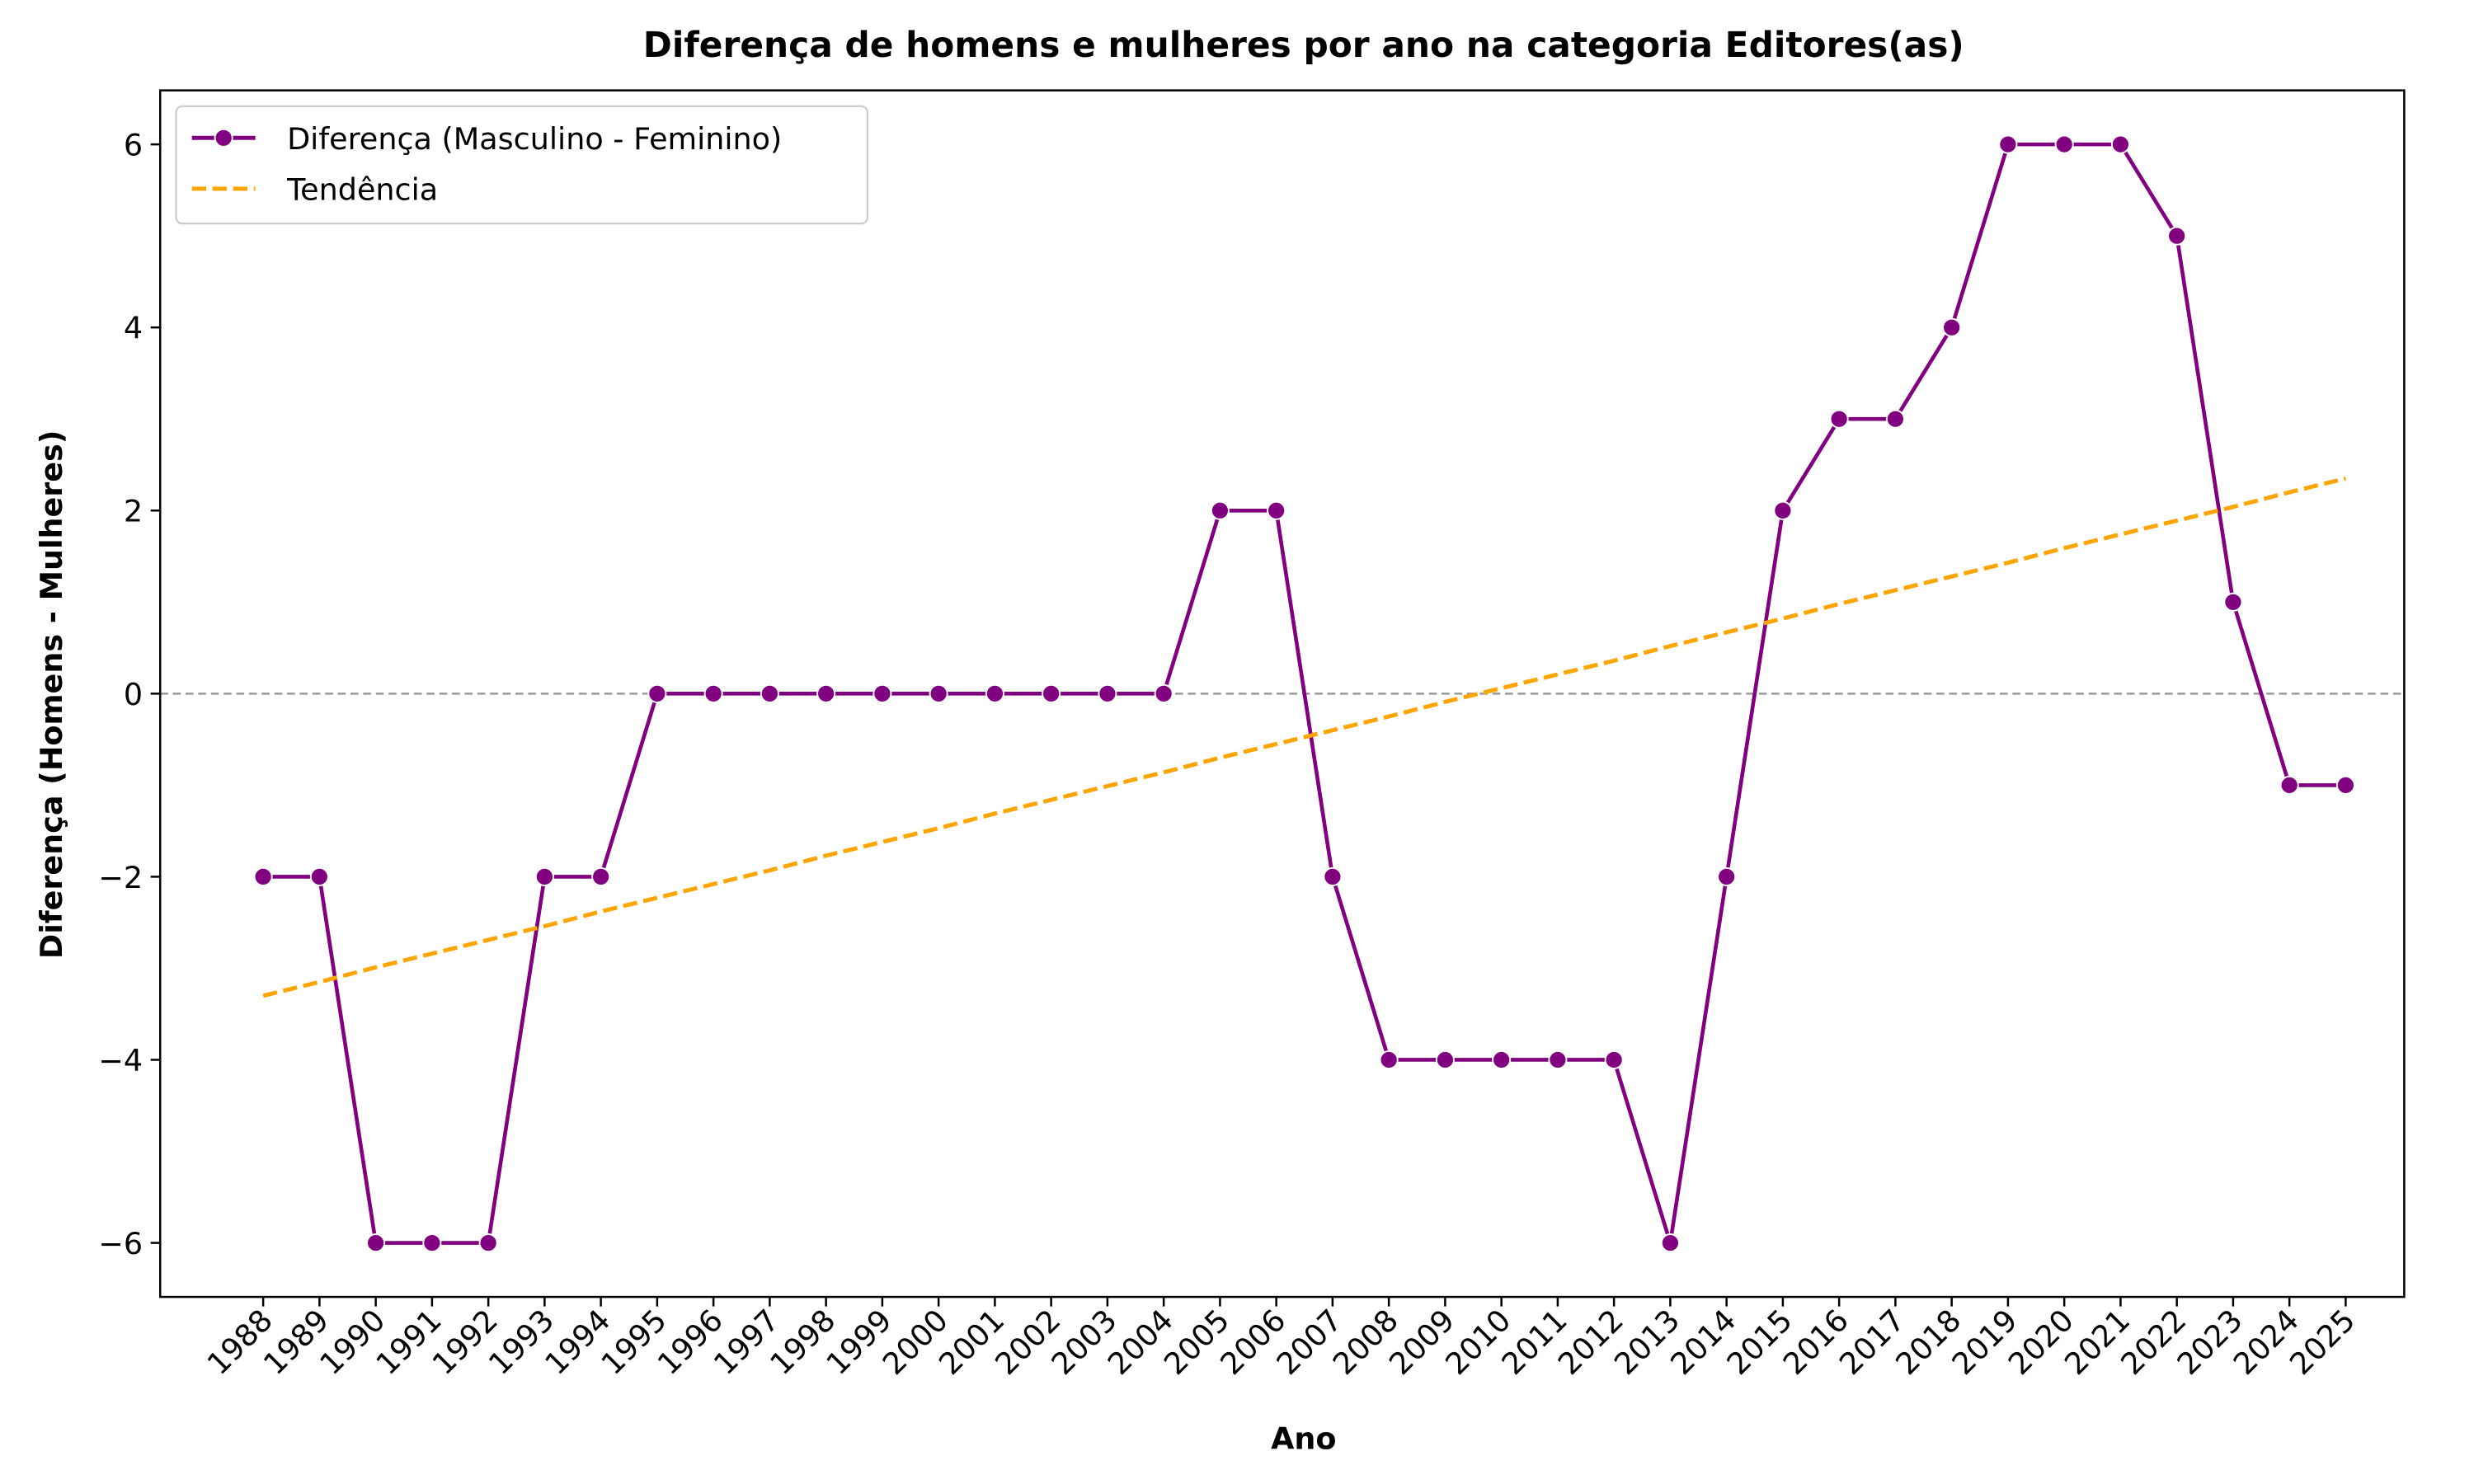 The width and height of the screenshot is (2474, 1484). Describe the element at coordinates (51, 695) in the screenshot. I see `y-axis-label: Diferença (Homens - Mulheres)` at that location.